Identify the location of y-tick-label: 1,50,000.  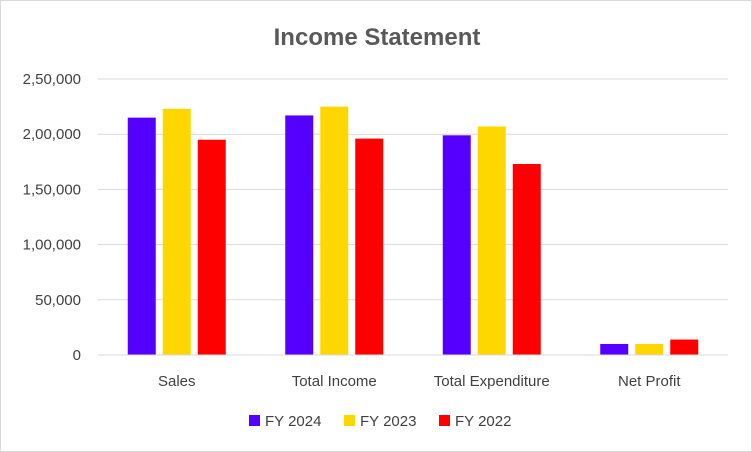
(52, 189).